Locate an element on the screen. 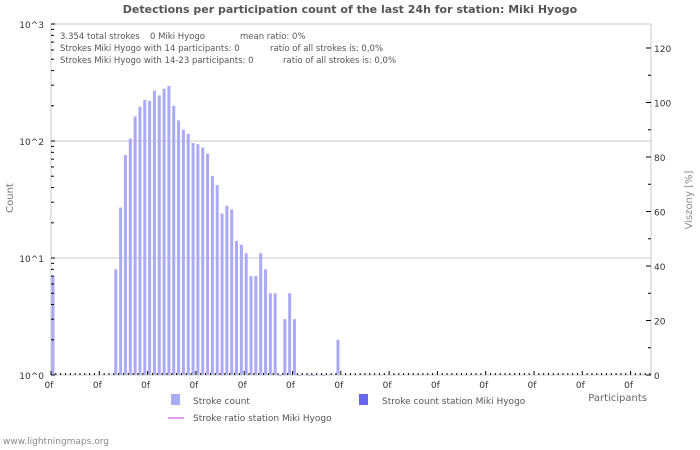 The height and width of the screenshot is (450, 700). svg-text:Stroke ratio station Miki Hyog: Stroke ratio station Miki Hyogo is located at coordinates (262, 419).